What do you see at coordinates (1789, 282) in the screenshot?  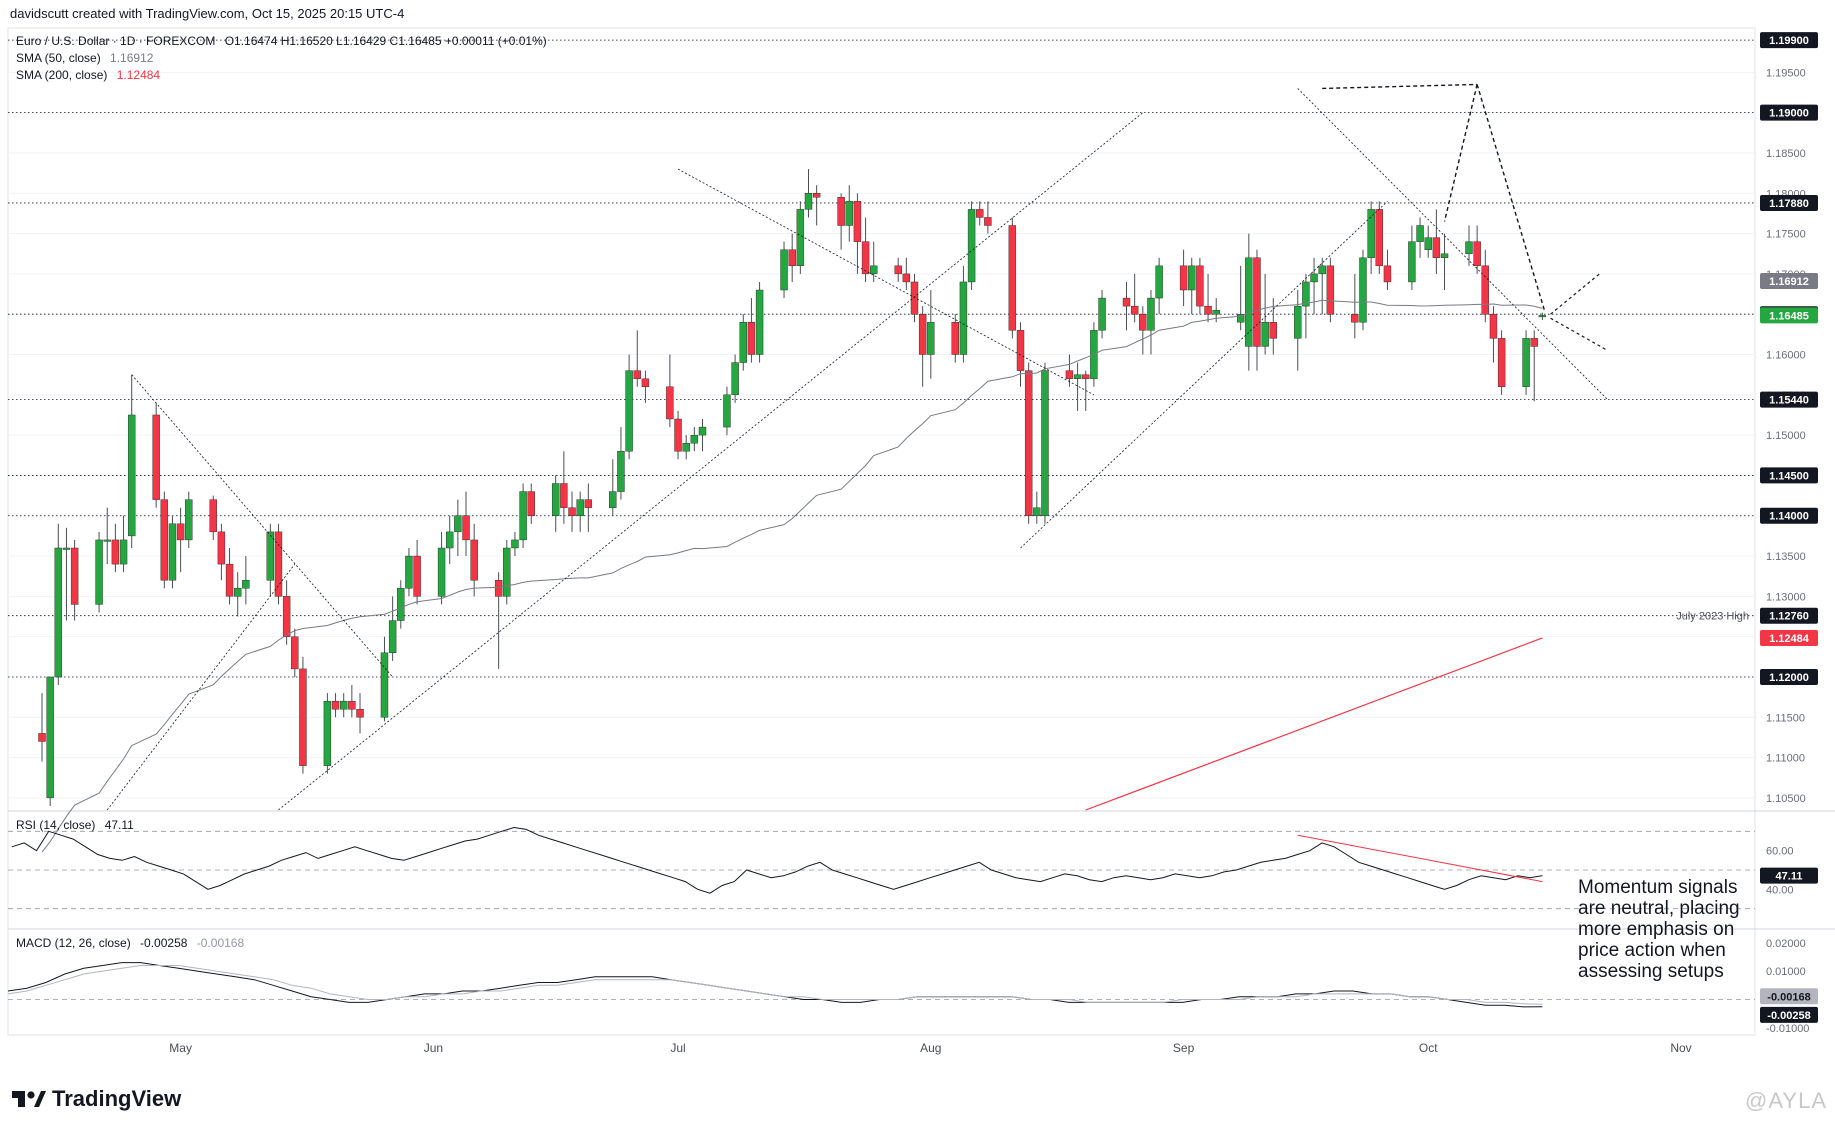 I see `price-axis-label-text: 1.16912` at bounding box center [1789, 282].